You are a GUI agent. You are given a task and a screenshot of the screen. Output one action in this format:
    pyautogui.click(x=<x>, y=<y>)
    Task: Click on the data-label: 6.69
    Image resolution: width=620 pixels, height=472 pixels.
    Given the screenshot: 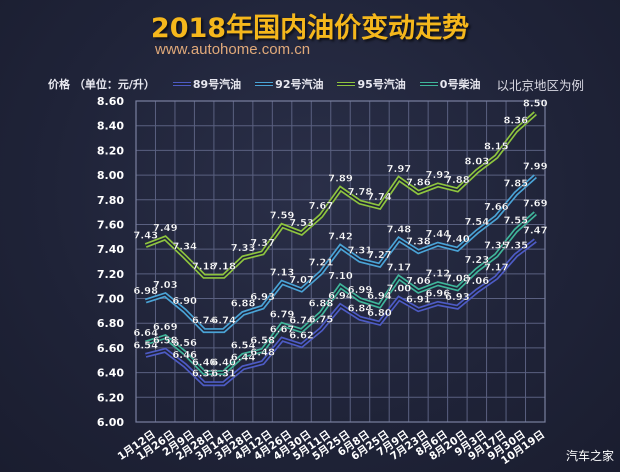 What is the action you would take?
    pyautogui.click(x=165, y=327)
    